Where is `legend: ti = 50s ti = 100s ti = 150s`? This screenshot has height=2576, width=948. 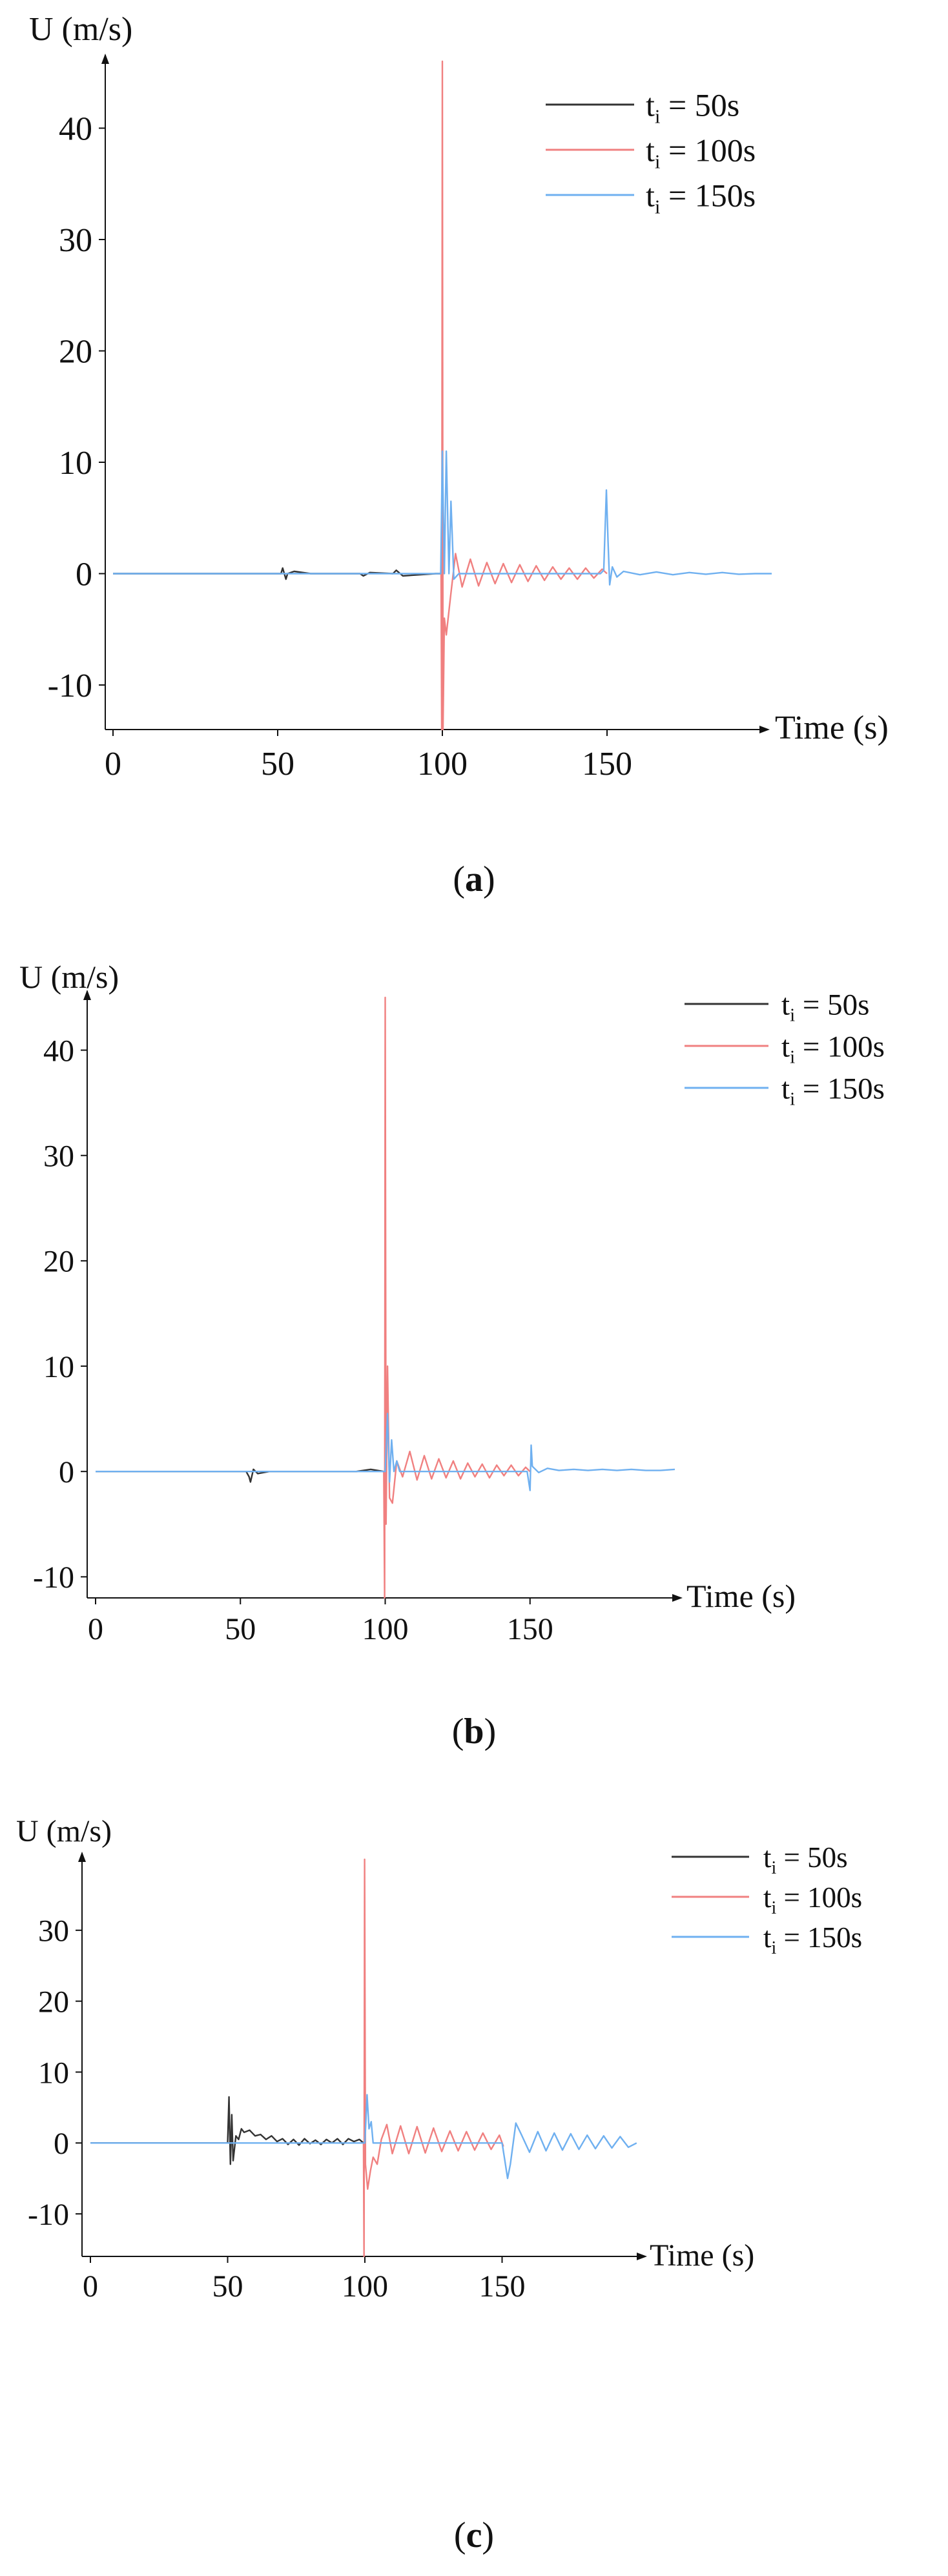
legend: ti = 50s ti = 100s ti = 150s is located at coordinates (785, 1049).